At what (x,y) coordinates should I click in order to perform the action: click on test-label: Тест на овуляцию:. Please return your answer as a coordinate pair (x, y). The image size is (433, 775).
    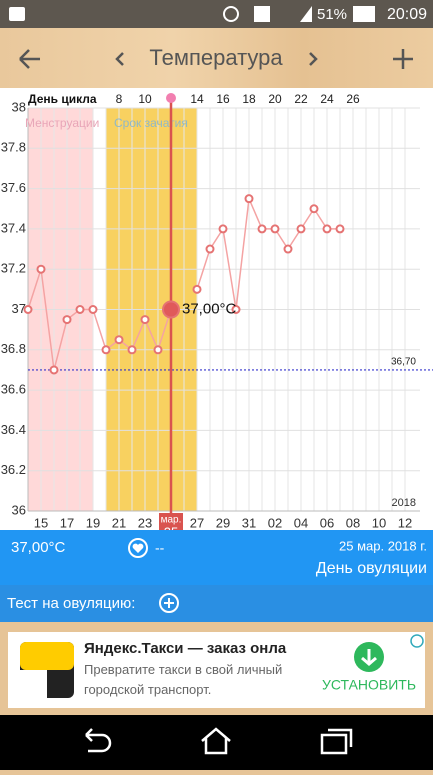
    Looking at the image, I should click on (71, 603).